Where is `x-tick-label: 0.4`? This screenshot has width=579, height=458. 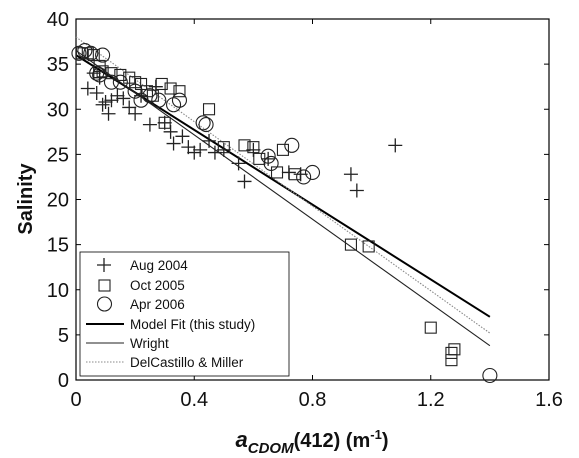
x-tick-label: 0.4 is located at coordinates (194, 400).